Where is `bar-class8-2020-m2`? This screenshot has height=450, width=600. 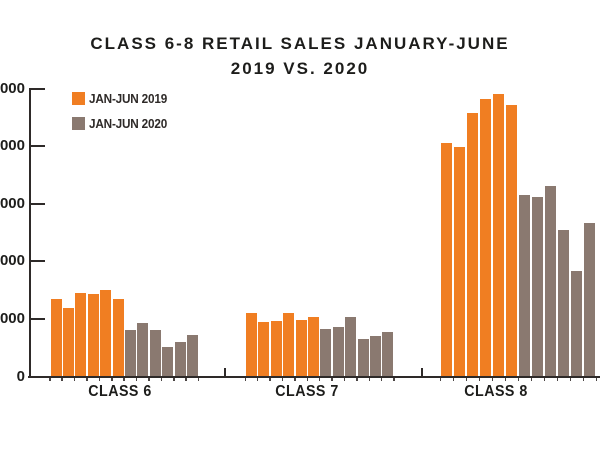
bar-class8-2020-m2 is located at coordinates (538, 286).